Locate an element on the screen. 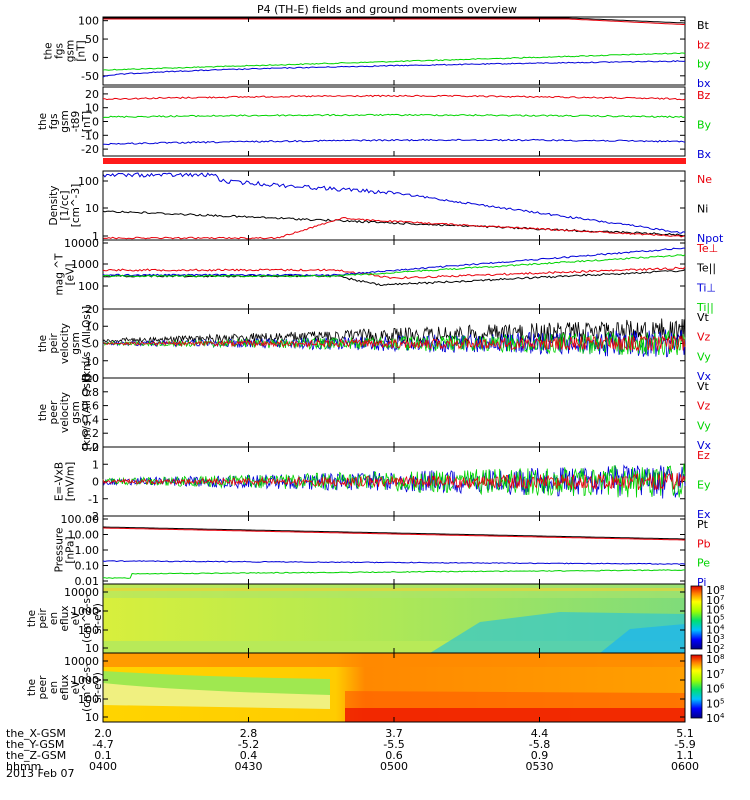  series-Te-perp is located at coordinates (394, 273).